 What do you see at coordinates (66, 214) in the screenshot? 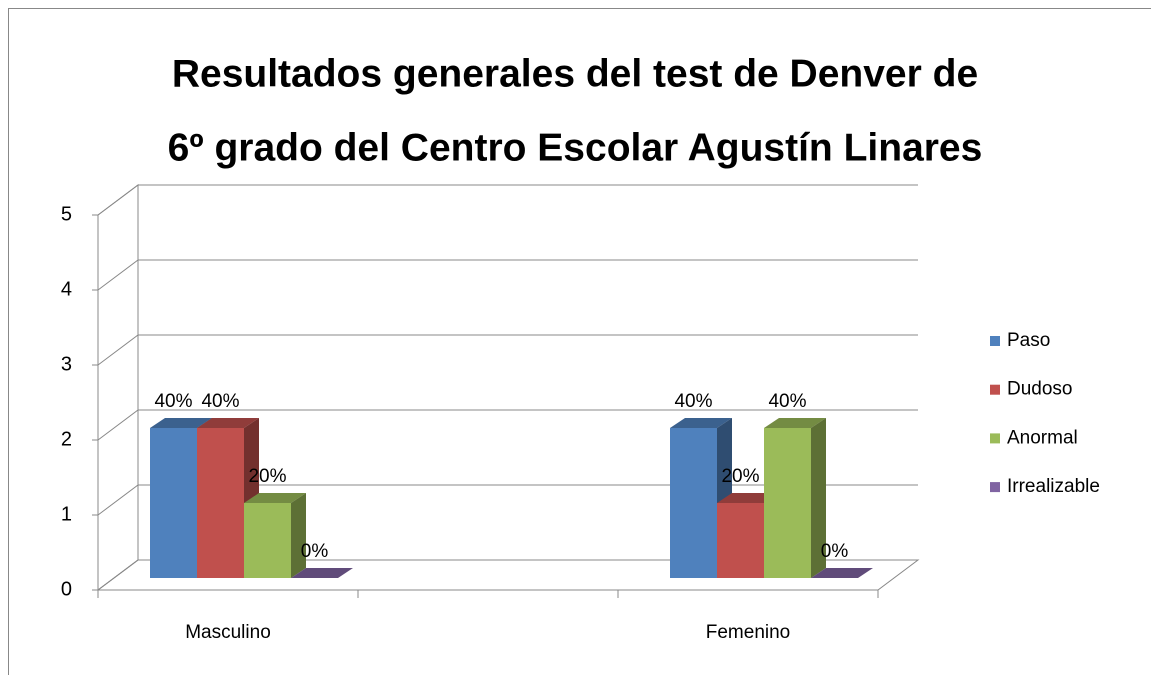
I see `y-tick-label: 5` at bounding box center [66, 214].